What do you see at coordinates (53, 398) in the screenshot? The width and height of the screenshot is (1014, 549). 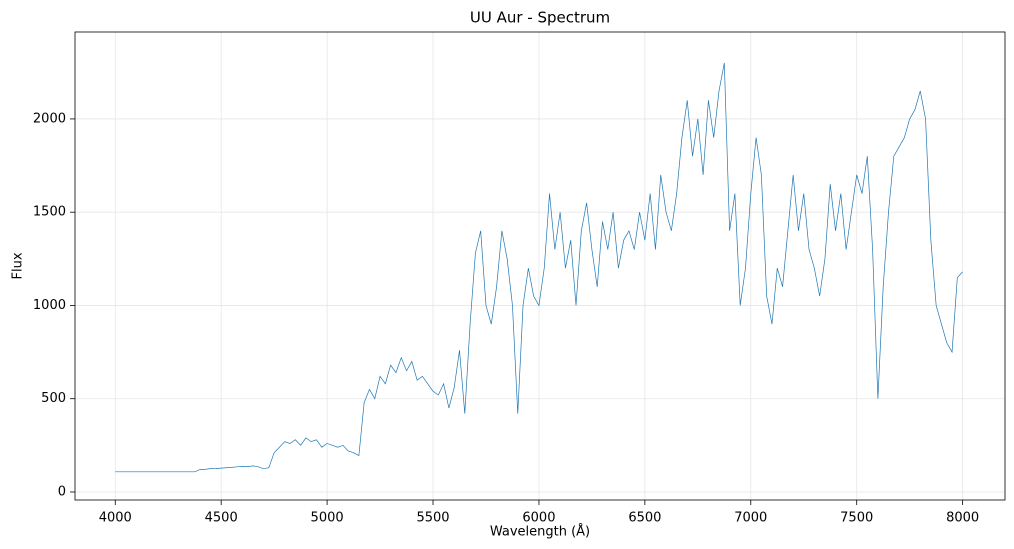 I see `y-tick-label: 500` at bounding box center [53, 398].